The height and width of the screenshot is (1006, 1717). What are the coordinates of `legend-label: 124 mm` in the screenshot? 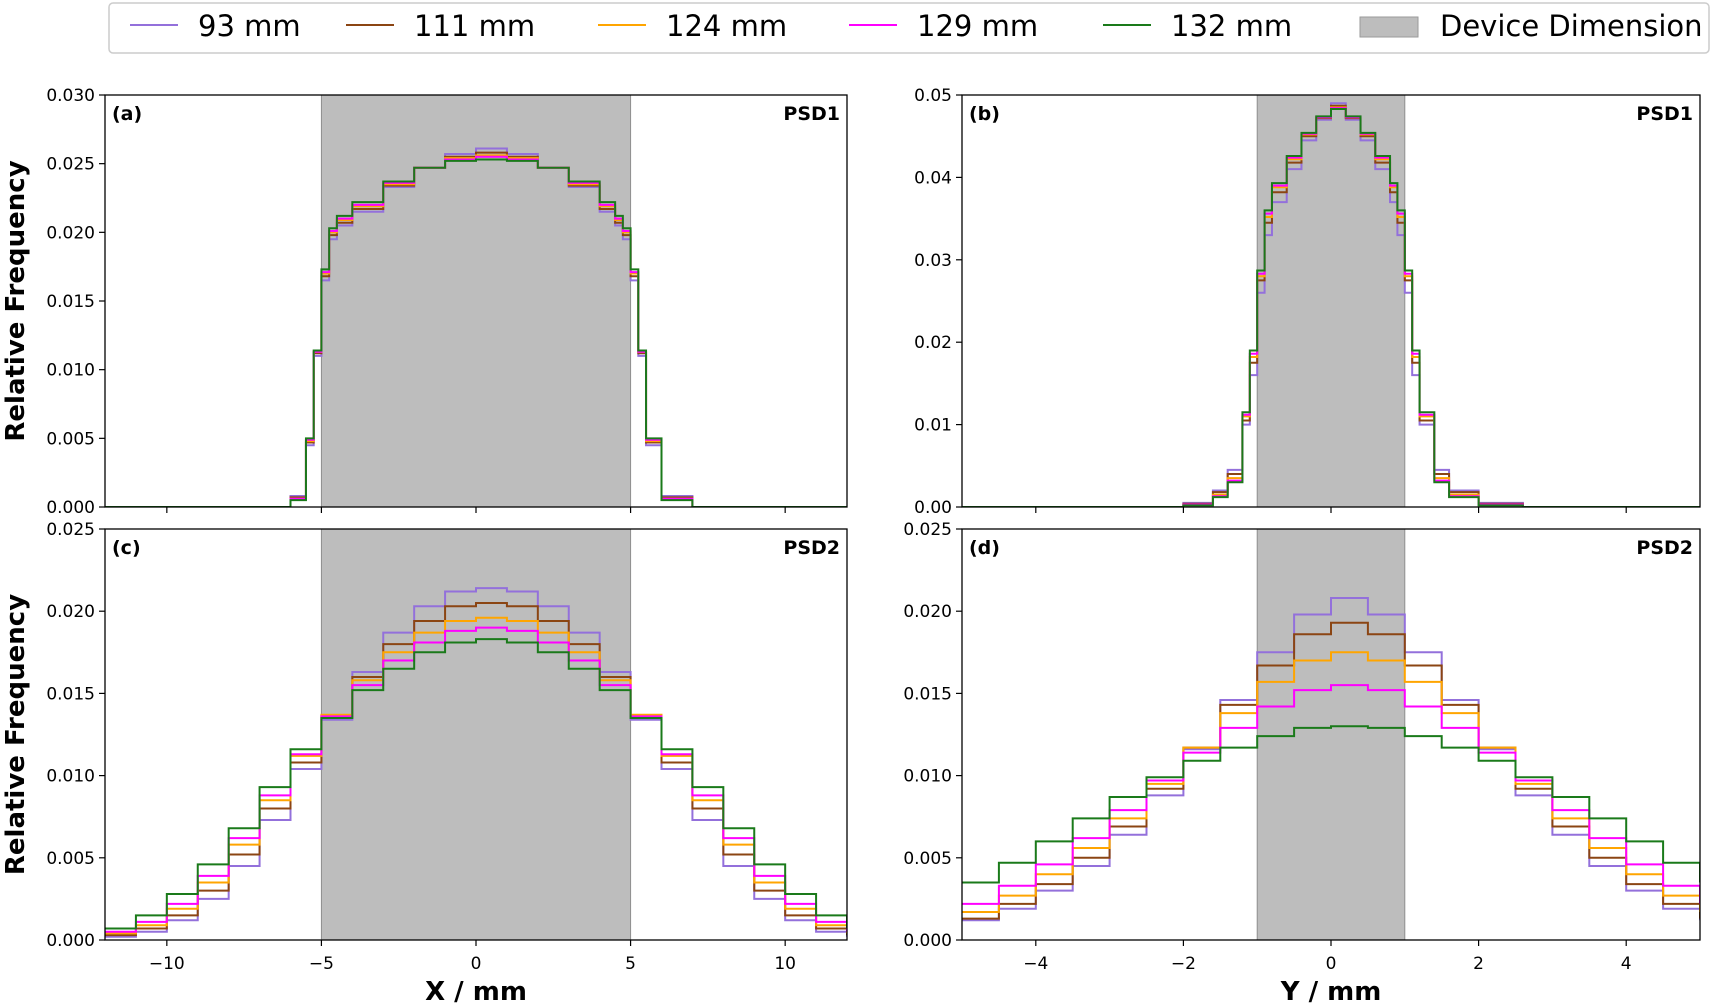 It's located at (726, 26).